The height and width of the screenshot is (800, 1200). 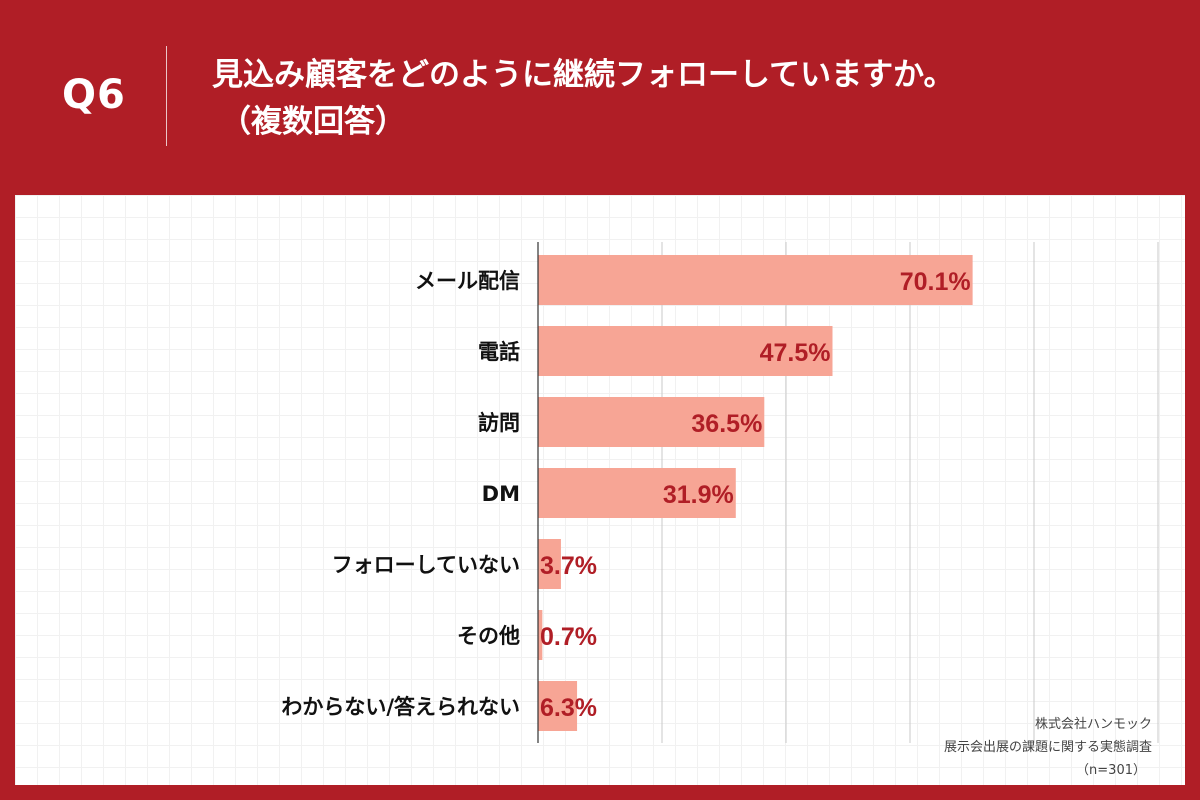 What do you see at coordinates (568, 637) in the screenshot?
I see `data-label: 0.7%` at bounding box center [568, 637].